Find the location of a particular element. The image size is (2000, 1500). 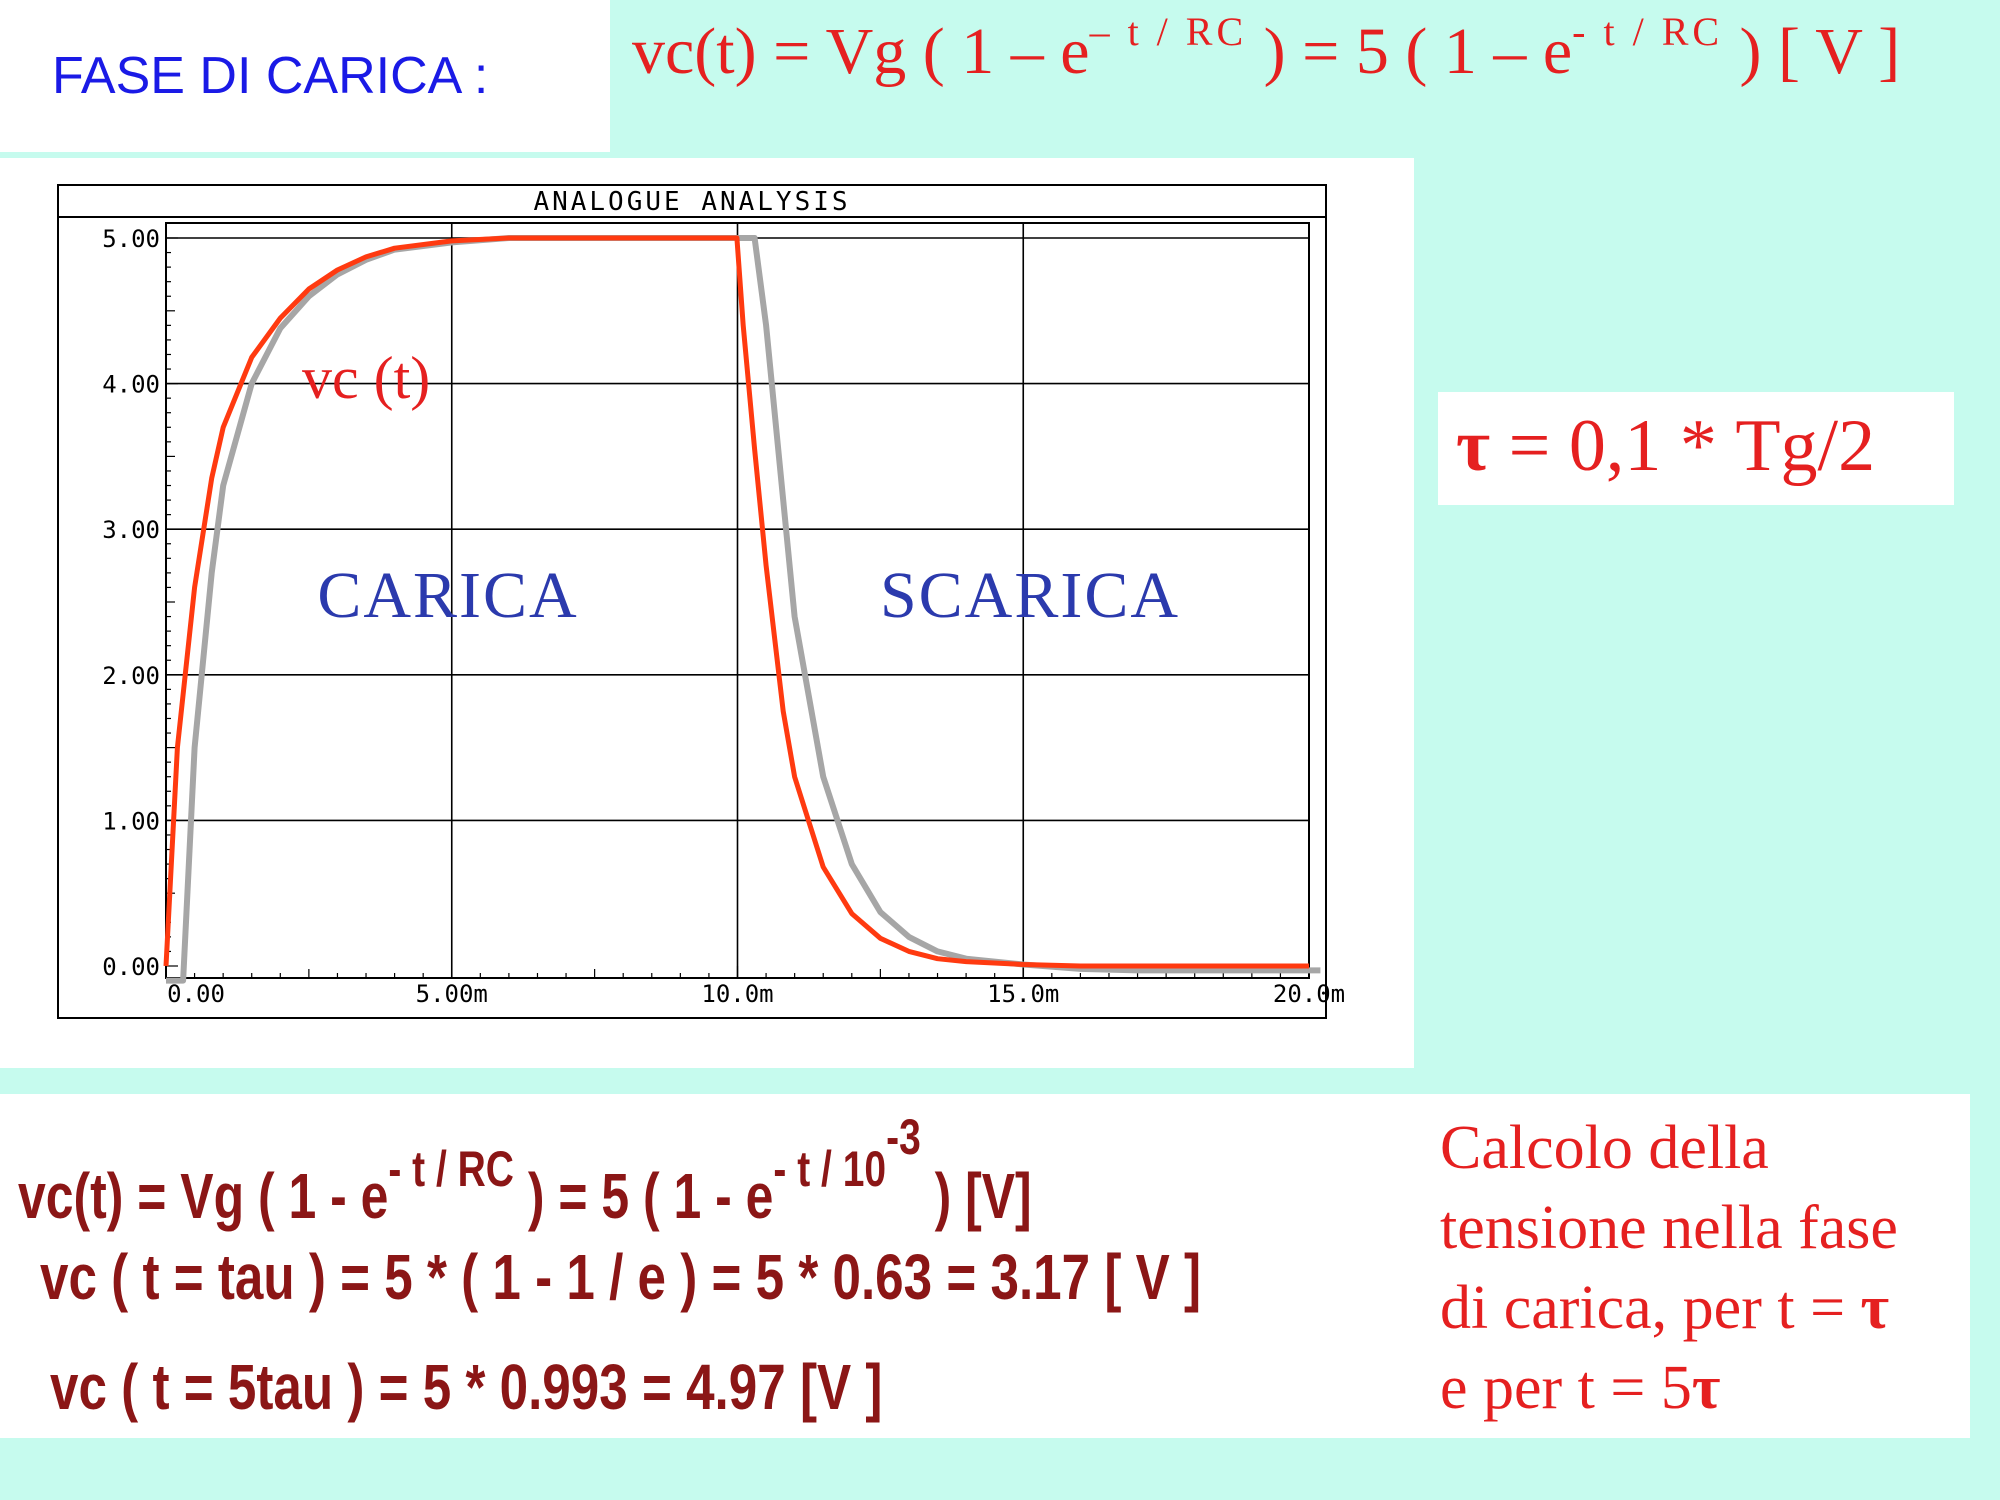

y-tick-label: 2.00 is located at coordinates (131, 676).